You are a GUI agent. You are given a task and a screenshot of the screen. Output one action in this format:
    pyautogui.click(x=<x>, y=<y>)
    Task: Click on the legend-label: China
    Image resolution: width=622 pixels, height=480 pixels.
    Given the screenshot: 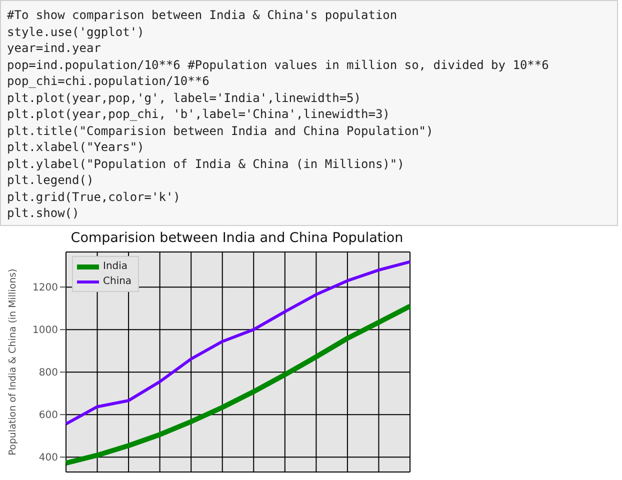 What is the action you would take?
    pyautogui.click(x=117, y=282)
    